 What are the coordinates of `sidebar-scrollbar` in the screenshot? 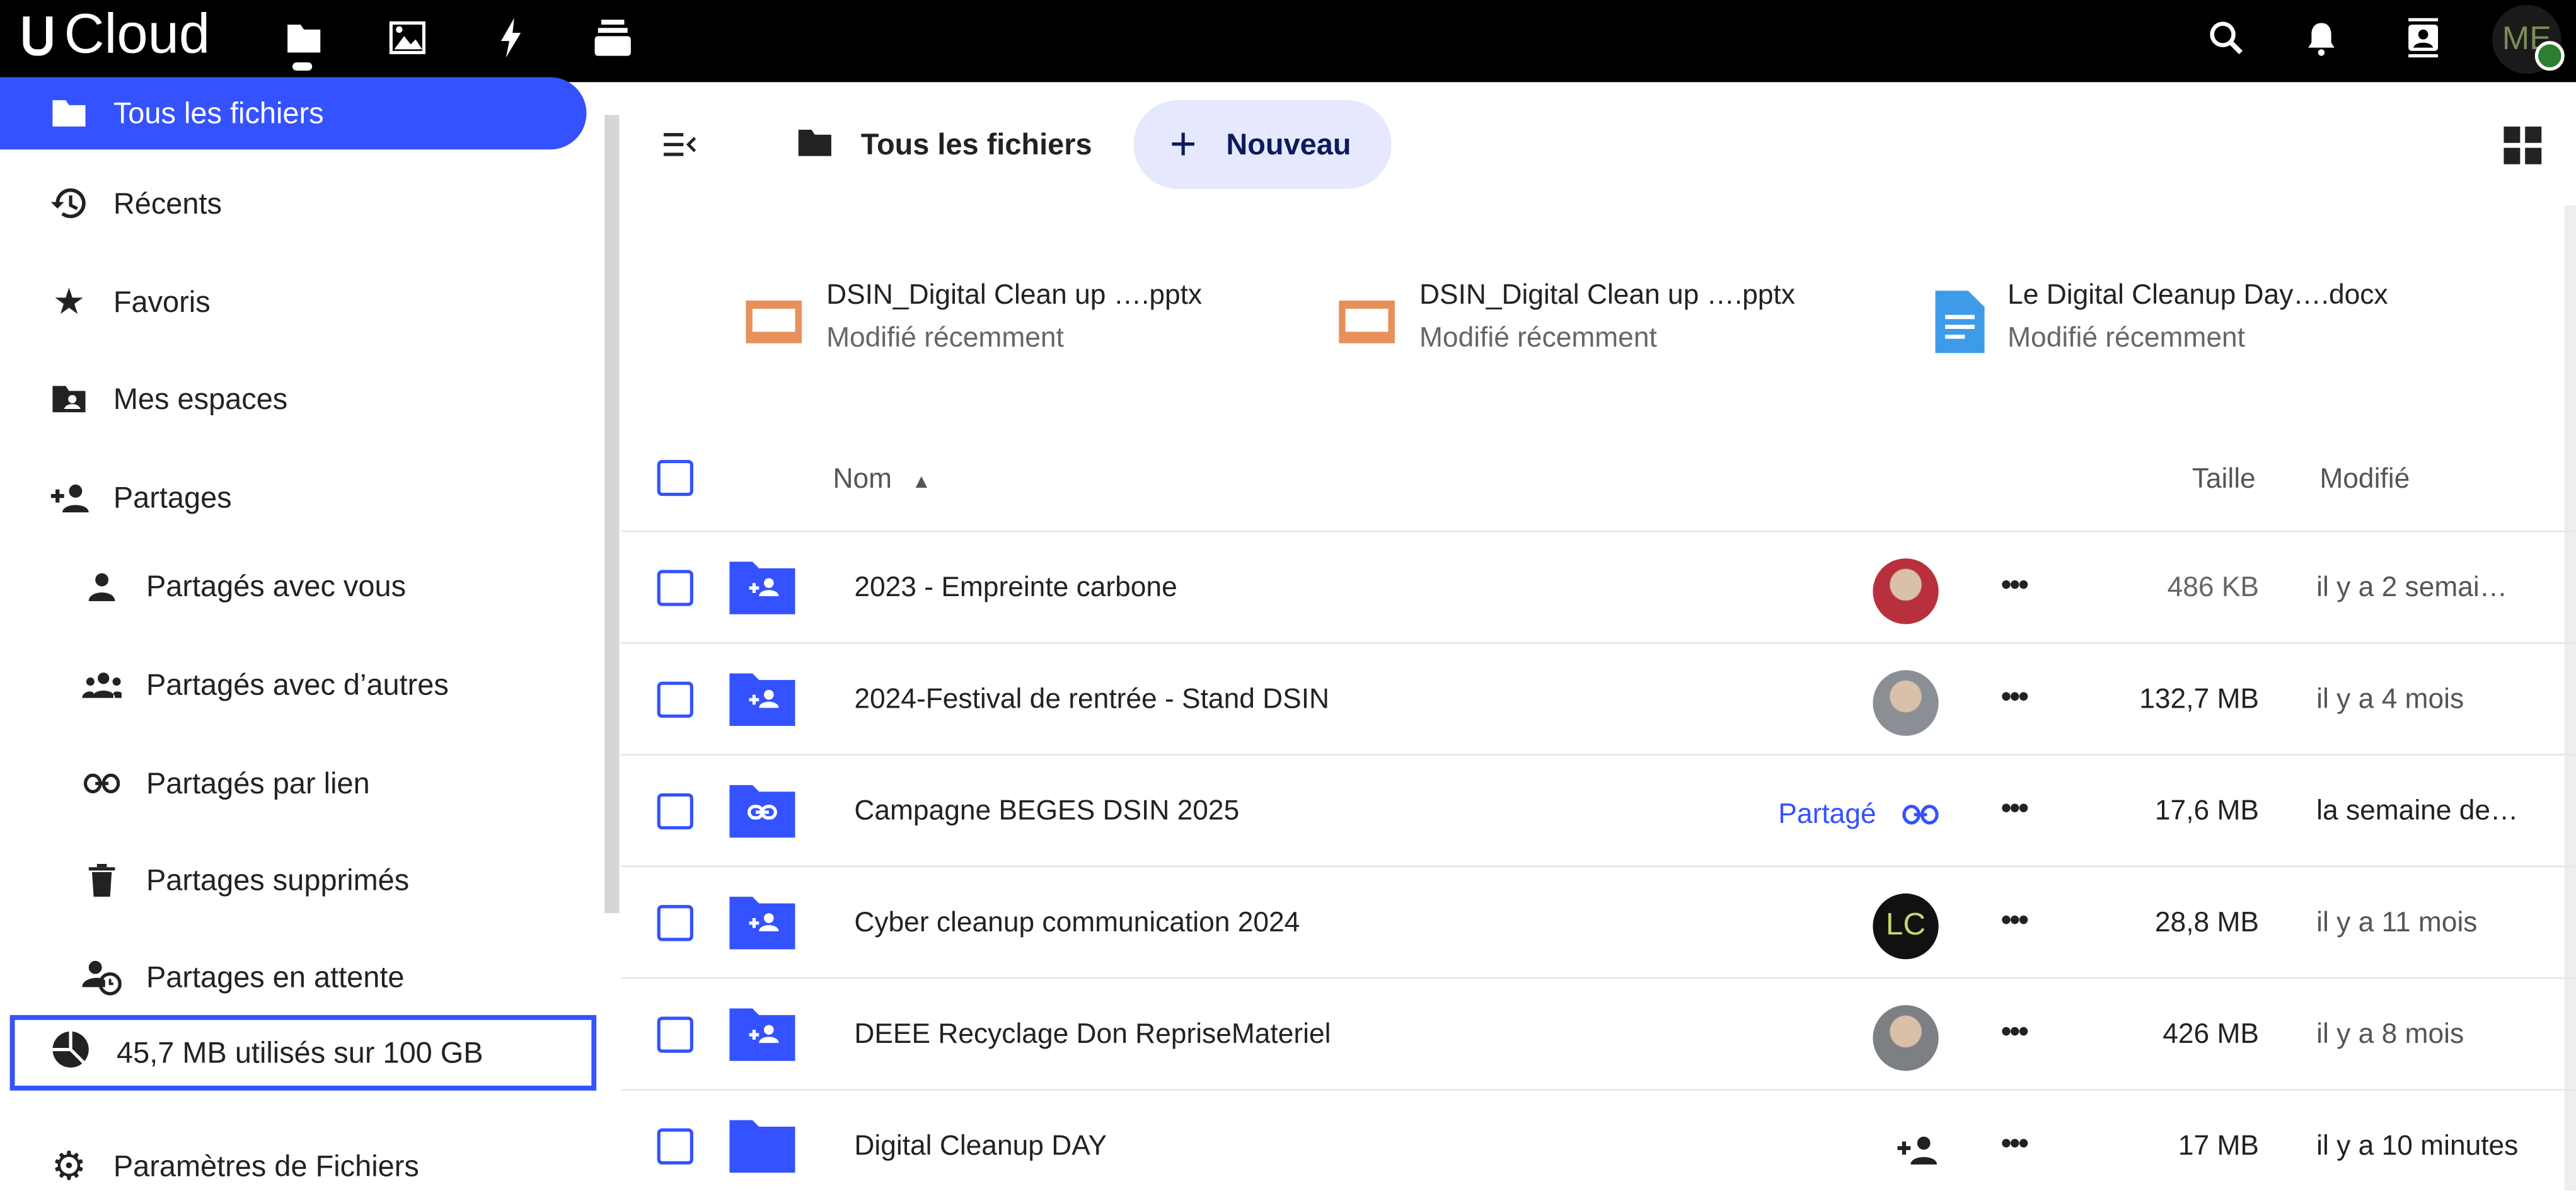 It's located at (612, 514).